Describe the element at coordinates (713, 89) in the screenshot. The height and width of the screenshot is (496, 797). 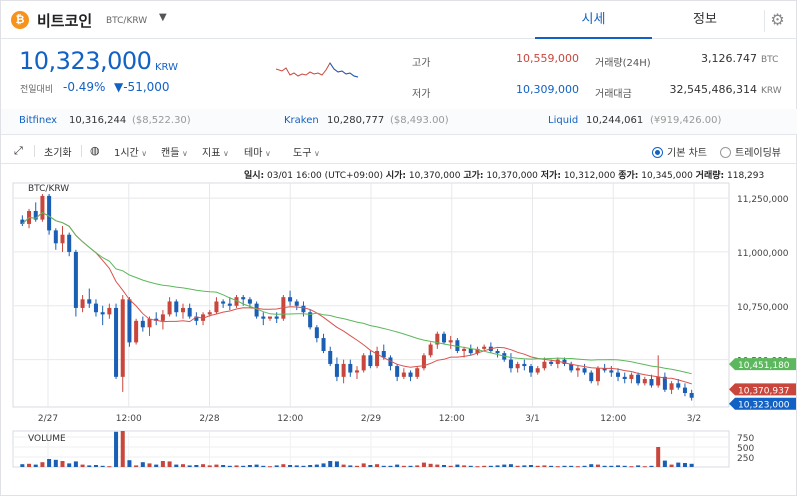
I see `amount-value: 32,545,486,314` at that location.